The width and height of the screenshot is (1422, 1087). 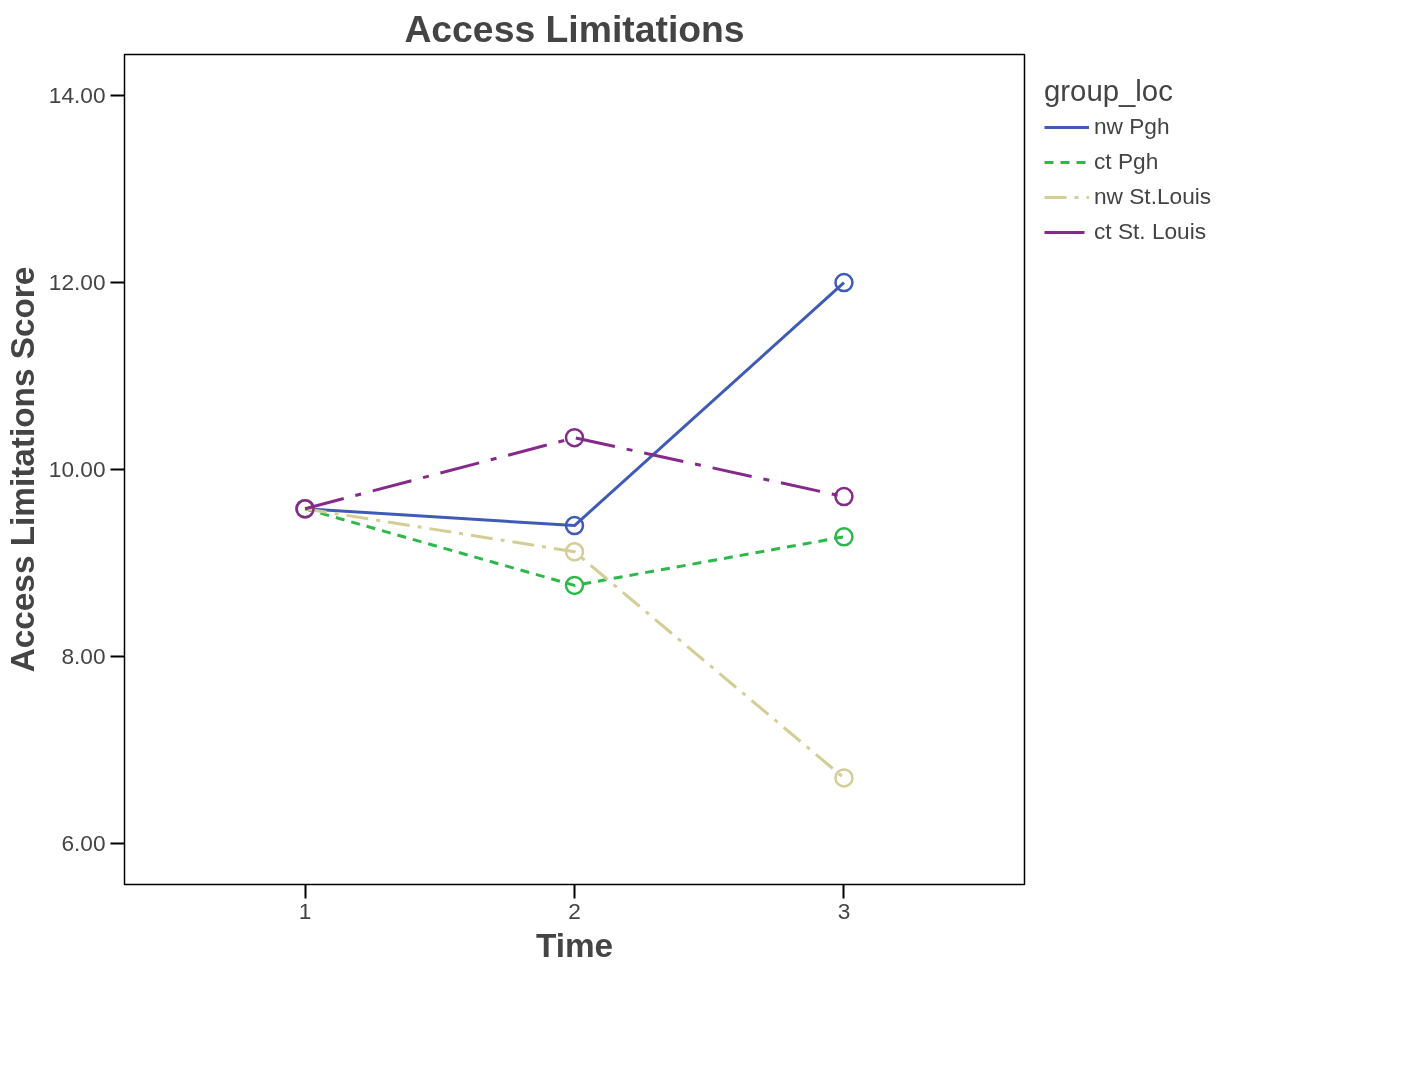 I want to click on x-axis-title: Time, so click(x=574, y=945).